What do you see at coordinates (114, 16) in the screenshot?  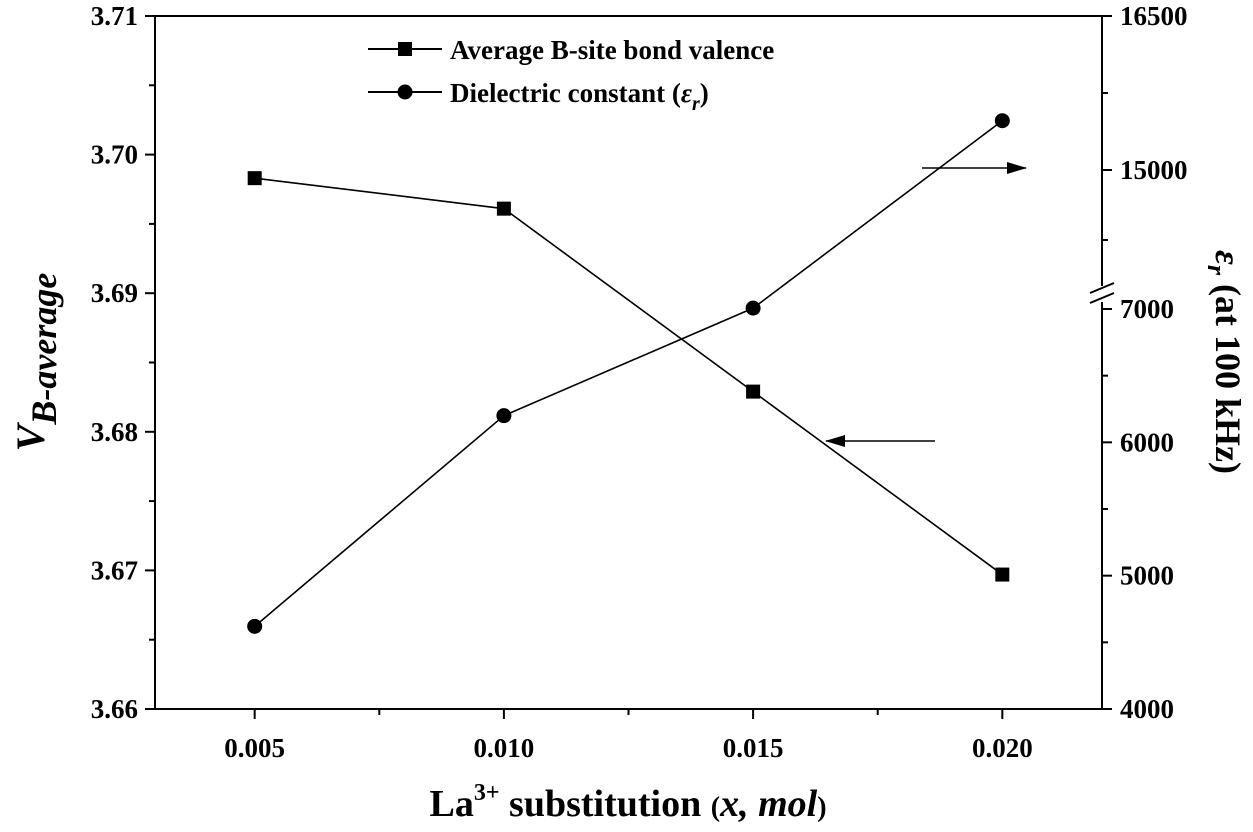 I see `left-tick-label: 3.71` at bounding box center [114, 16].